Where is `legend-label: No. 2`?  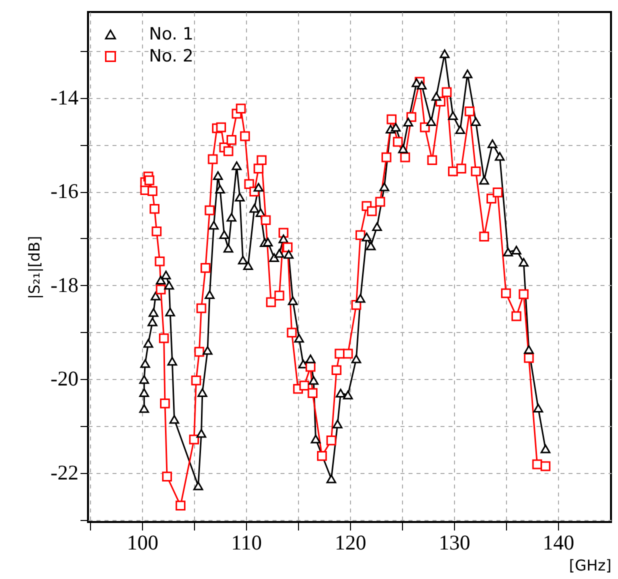 legend-label: No. 2 is located at coordinates (171, 56).